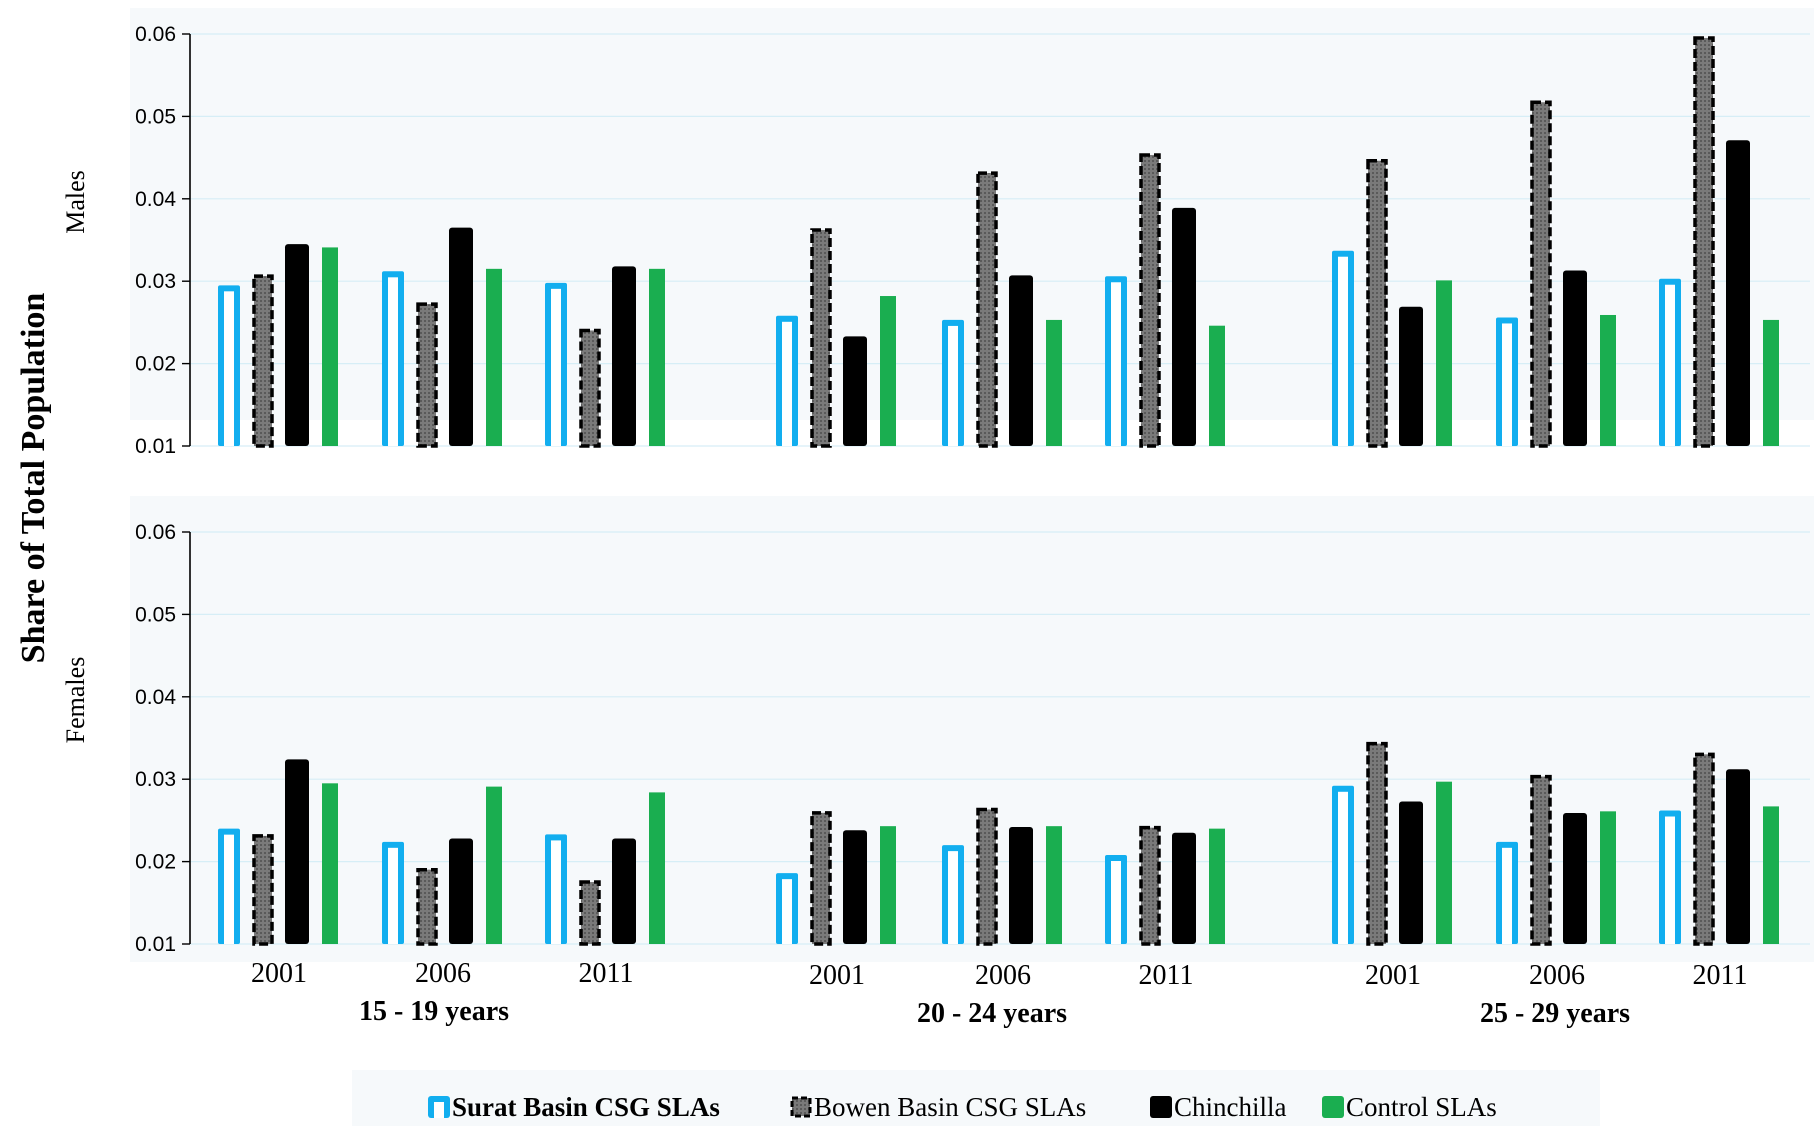 Image resolution: width=1814 pixels, height=1131 pixels. I want to click on panel-label-males: Males, so click(75, 202).